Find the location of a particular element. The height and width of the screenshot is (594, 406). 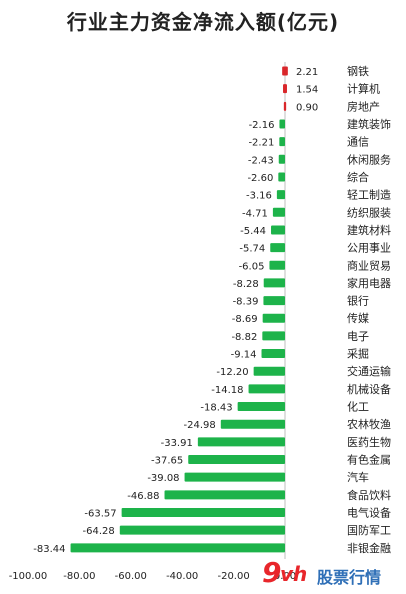

category-label-3: 建筑装饰 is located at coordinates (369, 124).